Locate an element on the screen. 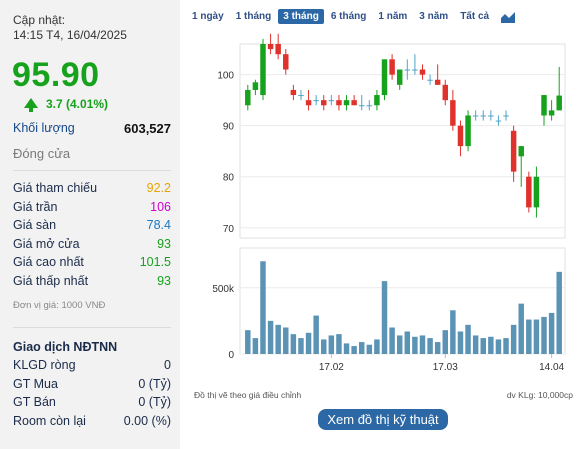 The width and height of the screenshot is (579, 449). stat-row: Giá trần 106 is located at coordinates (92, 207).